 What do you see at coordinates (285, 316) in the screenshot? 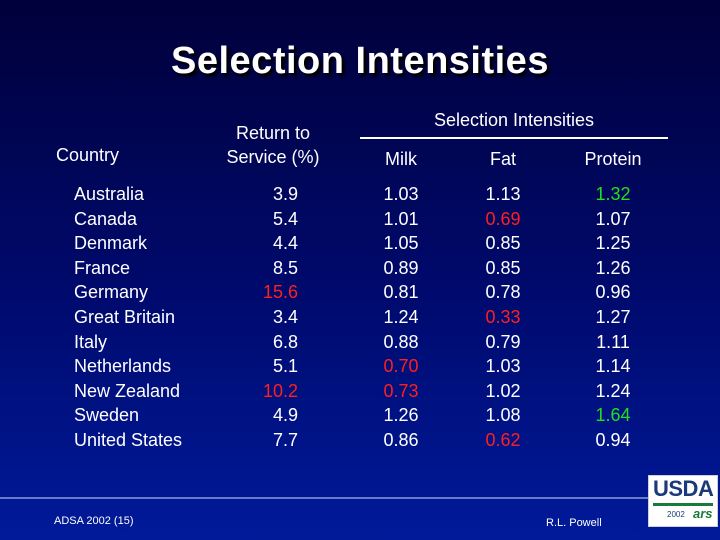
I see `return-cell: 3.4` at bounding box center [285, 316].